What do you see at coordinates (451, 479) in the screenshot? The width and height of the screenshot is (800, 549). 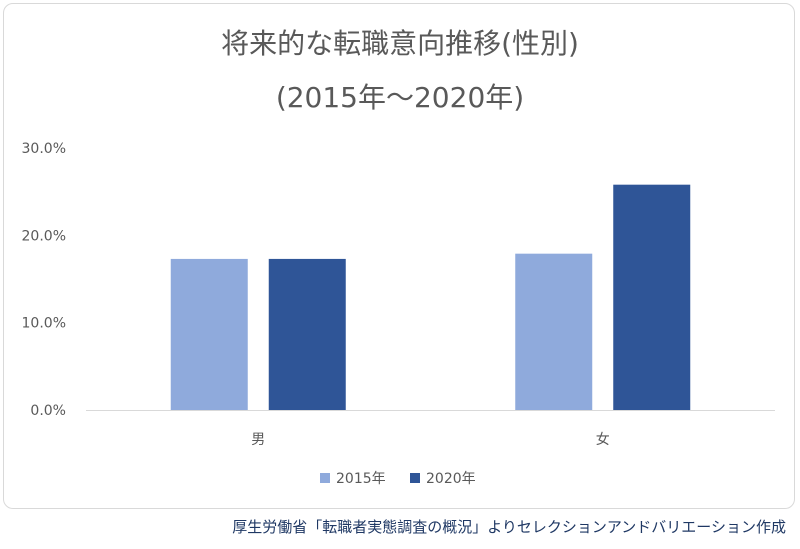 I see `legend-label: 2020年` at bounding box center [451, 479].